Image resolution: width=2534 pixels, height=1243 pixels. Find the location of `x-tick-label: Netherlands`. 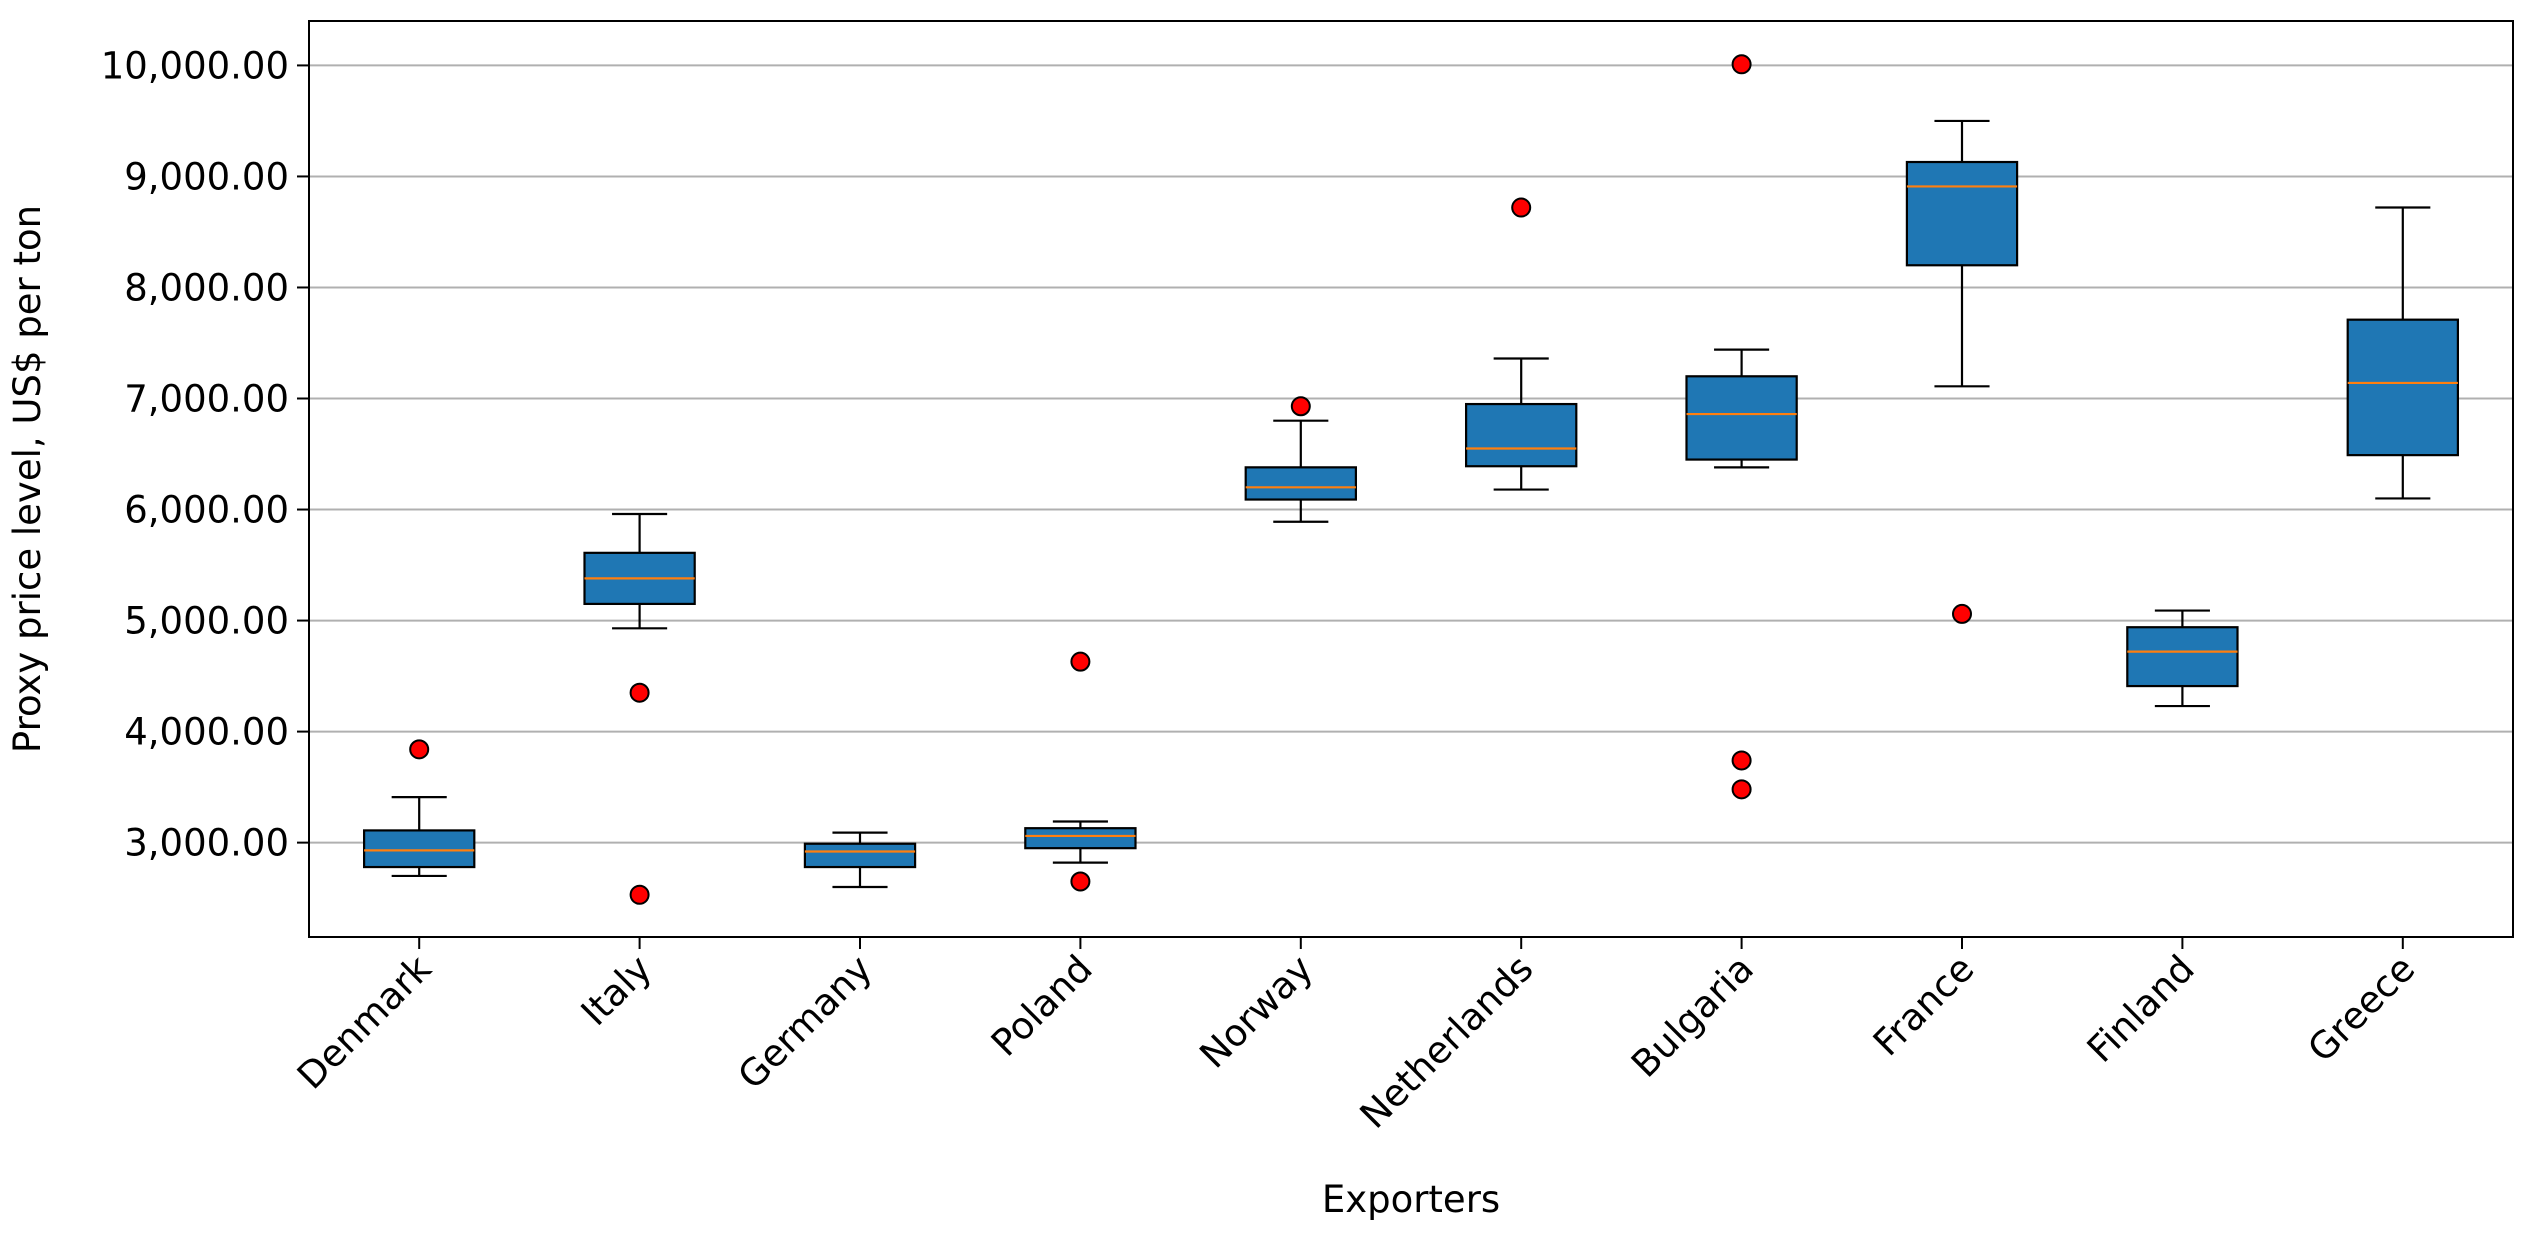

x-tick-label: Netherlands is located at coordinates (1447, 1042).